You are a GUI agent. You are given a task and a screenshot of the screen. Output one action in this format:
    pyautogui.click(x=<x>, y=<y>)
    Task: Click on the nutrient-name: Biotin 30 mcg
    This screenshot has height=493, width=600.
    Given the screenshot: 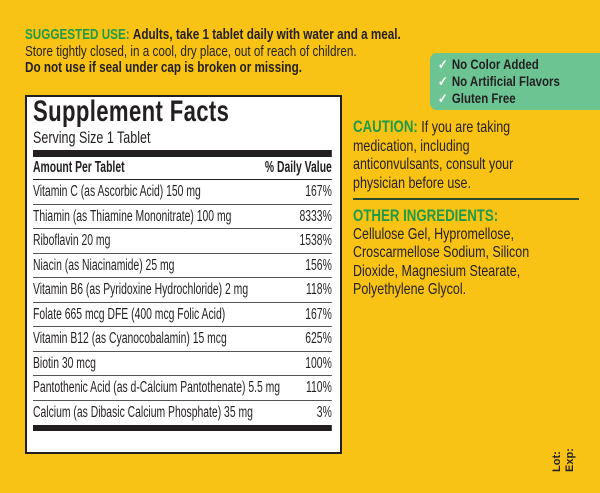 What is the action you would take?
    pyautogui.click(x=64, y=363)
    